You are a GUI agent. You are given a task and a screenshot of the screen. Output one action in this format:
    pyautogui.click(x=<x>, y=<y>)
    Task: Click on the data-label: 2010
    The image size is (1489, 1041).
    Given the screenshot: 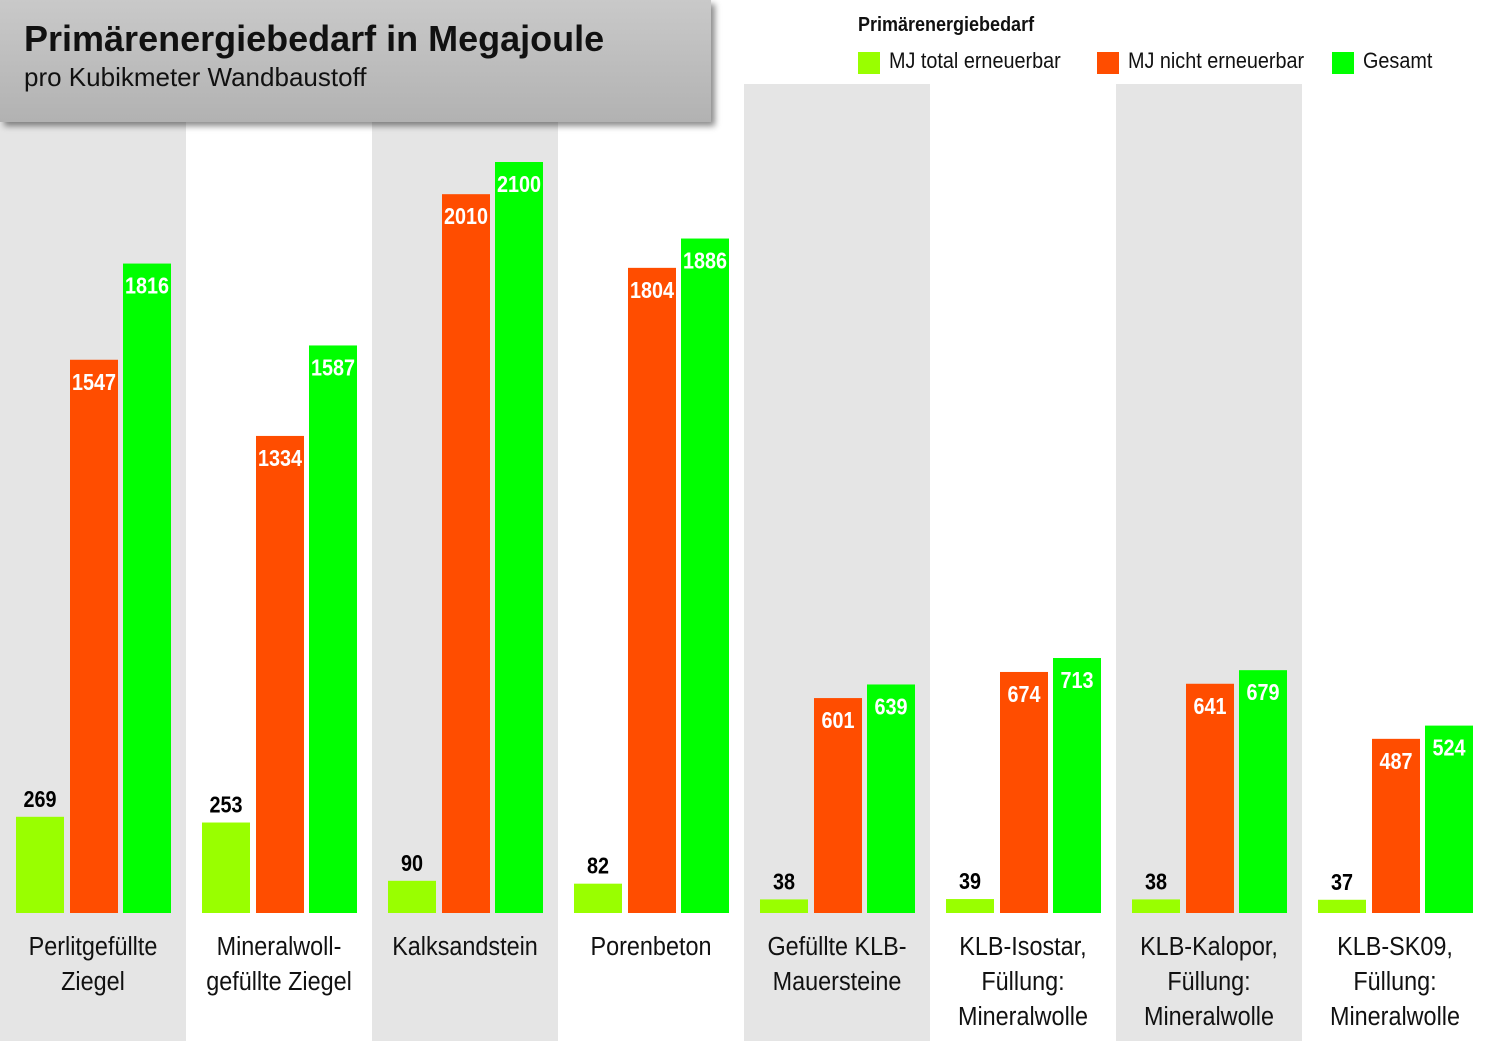 What is the action you would take?
    pyautogui.click(x=466, y=217)
    